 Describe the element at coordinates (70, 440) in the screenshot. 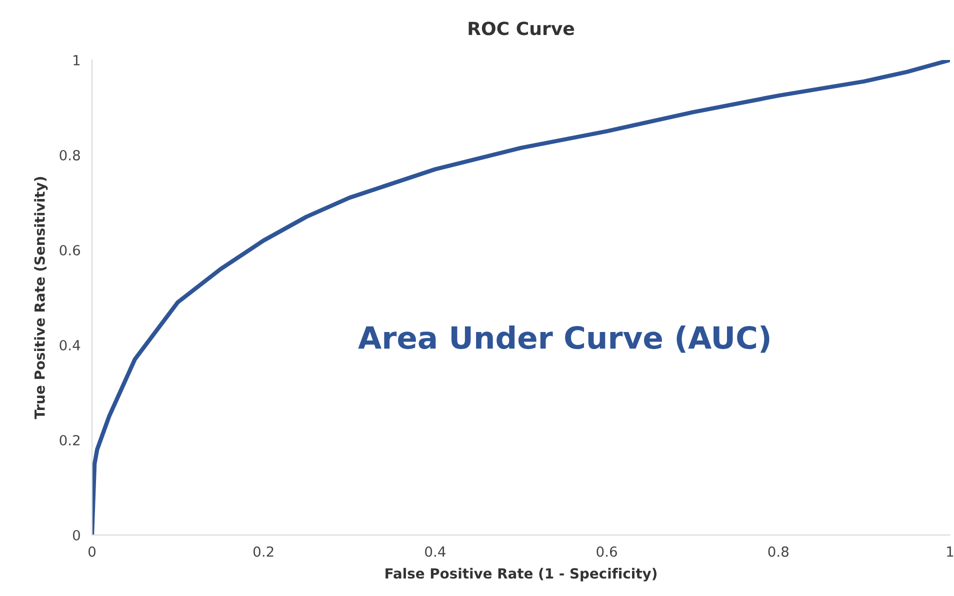

I see `y-tick-label: 0.2` at that location.